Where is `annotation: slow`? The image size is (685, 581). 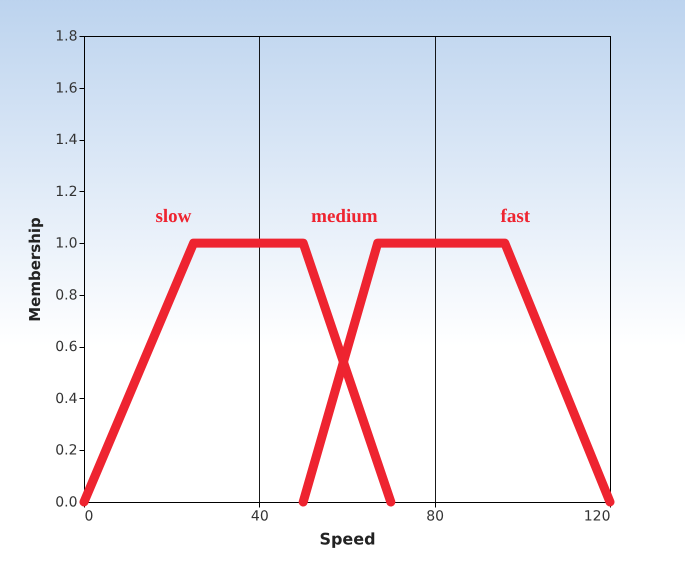
annotation: slow is located at coordinates (173, 216).